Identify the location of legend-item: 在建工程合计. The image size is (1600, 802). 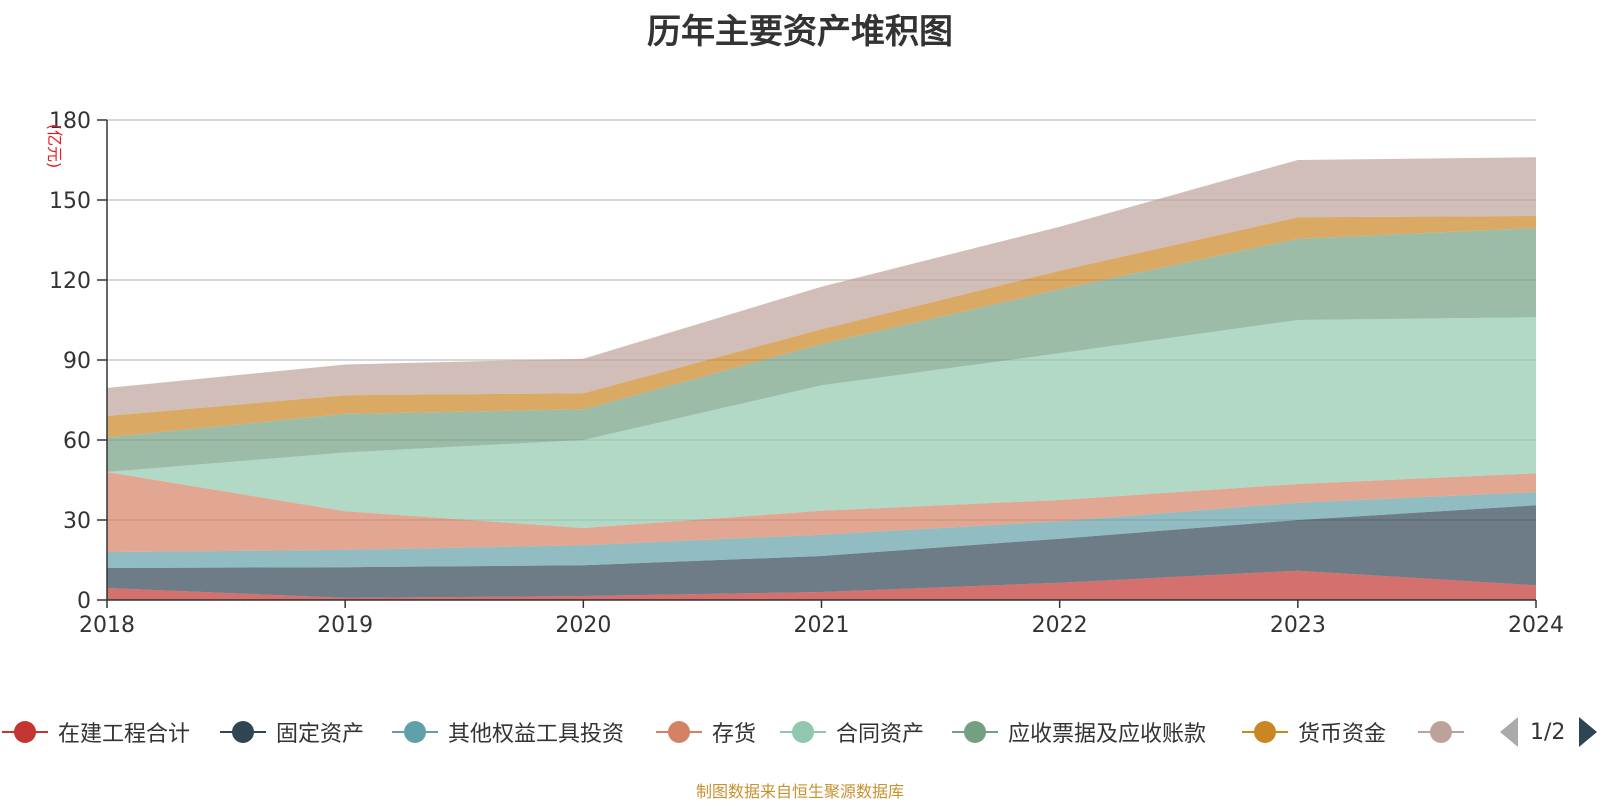
(95, 732).